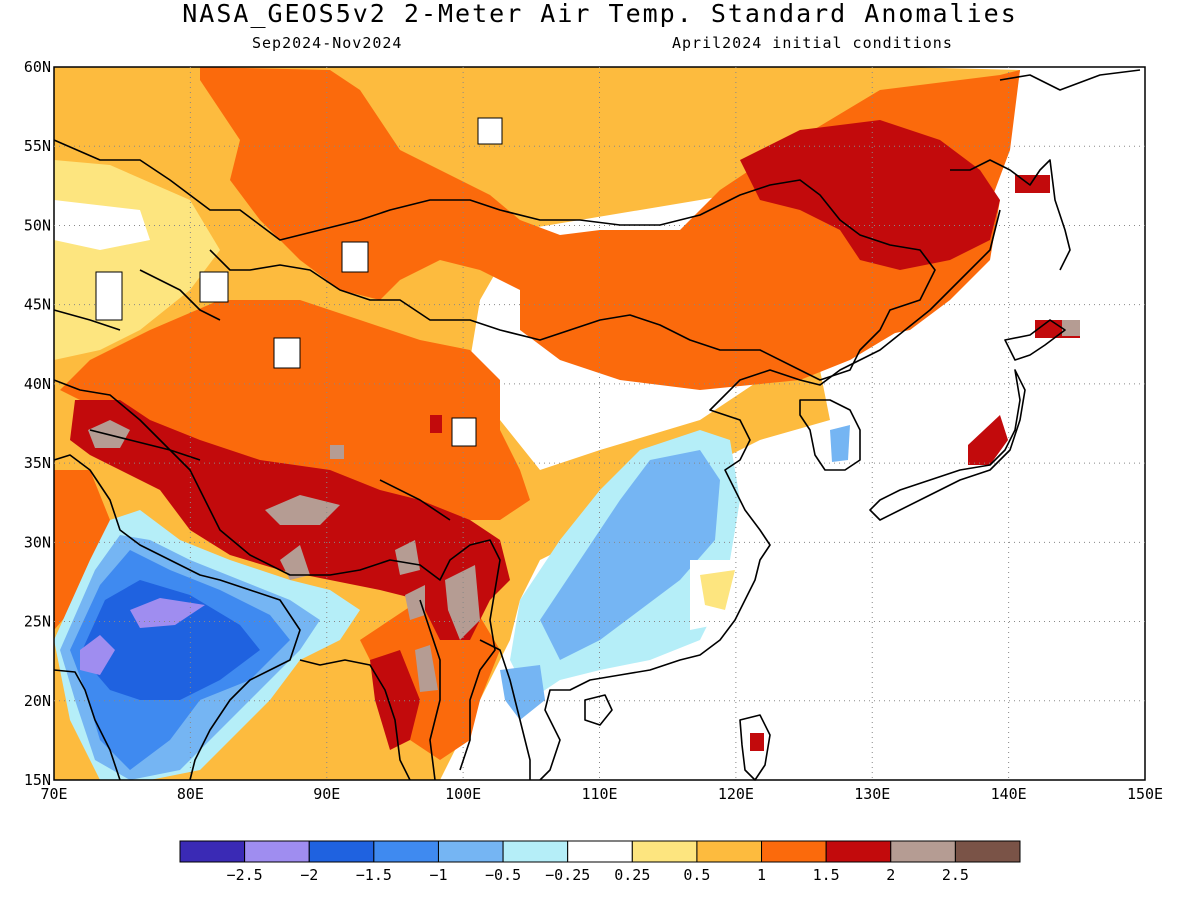  What do you see at coordinates (463, 794) in the screenshot?
I see `lon-tick-label: 100E` at bounding box center [463, 794].